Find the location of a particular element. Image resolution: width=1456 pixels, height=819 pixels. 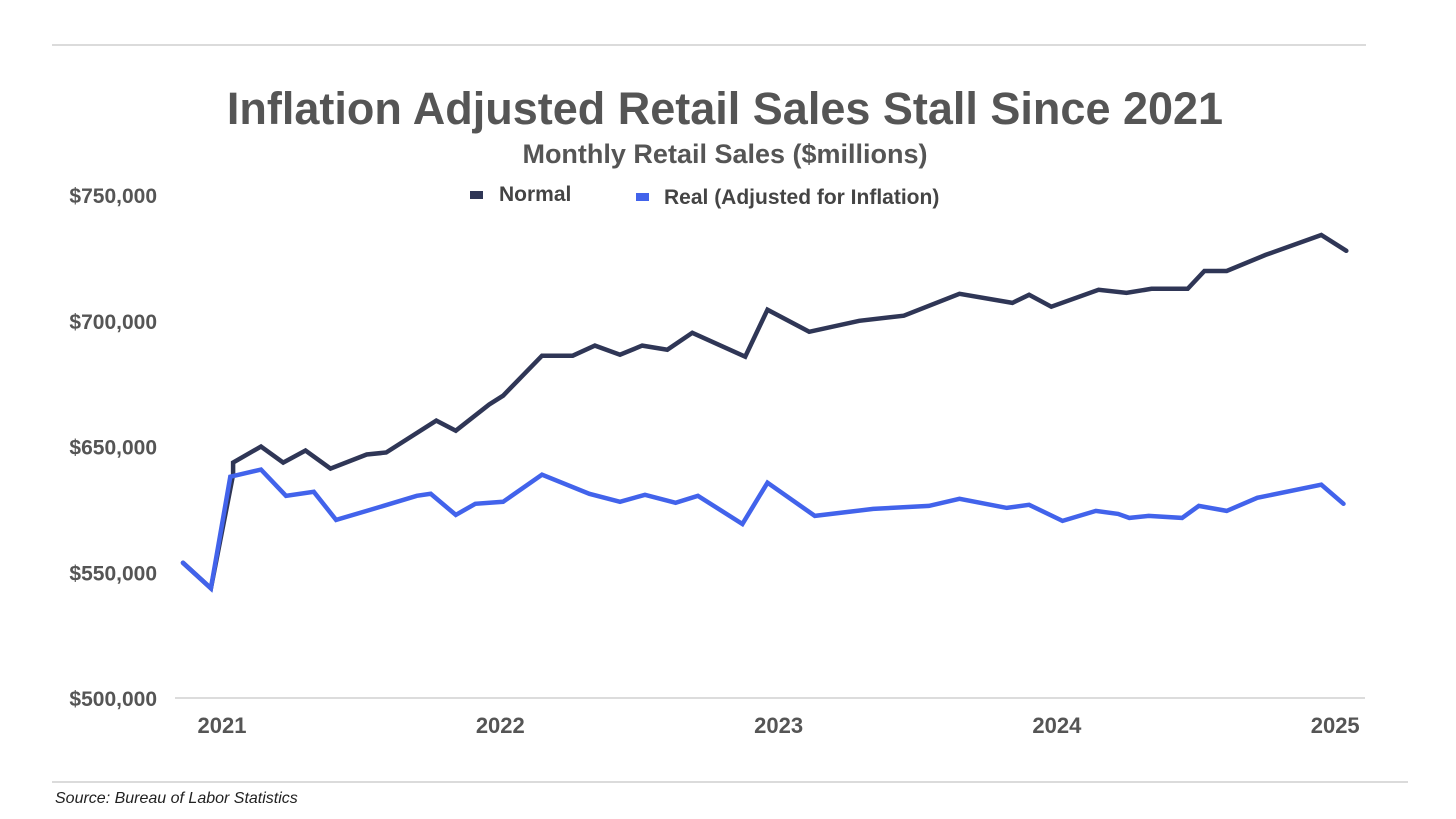

x-tick-label: 2024 is located at coordinates (1057, 725).